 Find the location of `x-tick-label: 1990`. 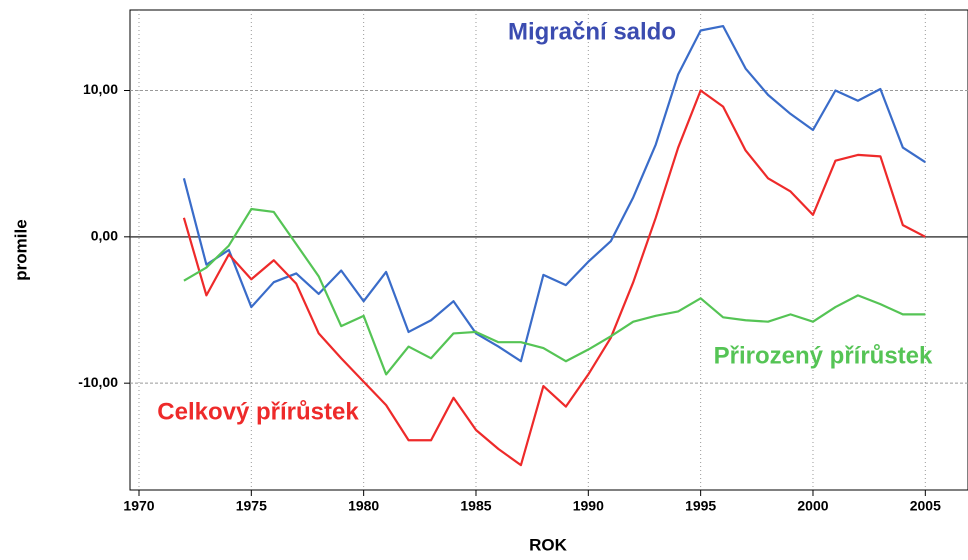

x-tick-label: 1990 is located at coordinates (588, 506).